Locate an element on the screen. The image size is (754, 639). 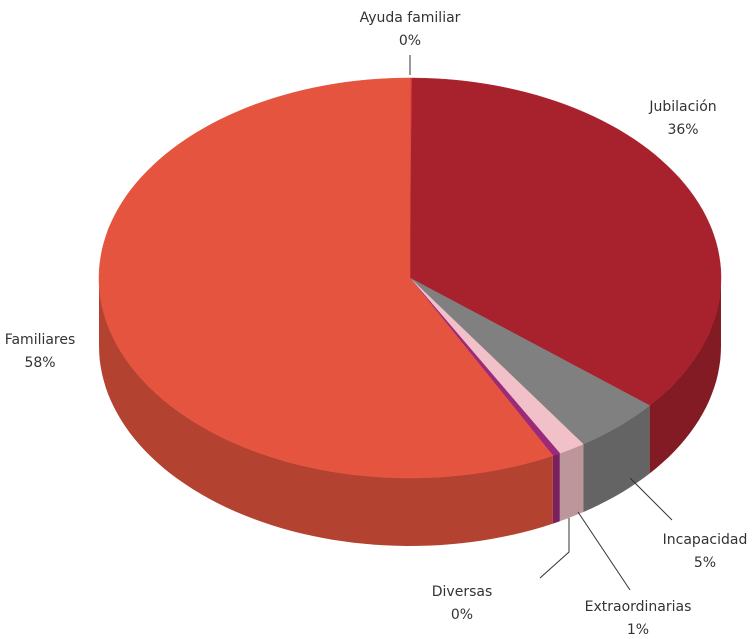
slice-label: Jubilación is located at coordinates (682, 107).